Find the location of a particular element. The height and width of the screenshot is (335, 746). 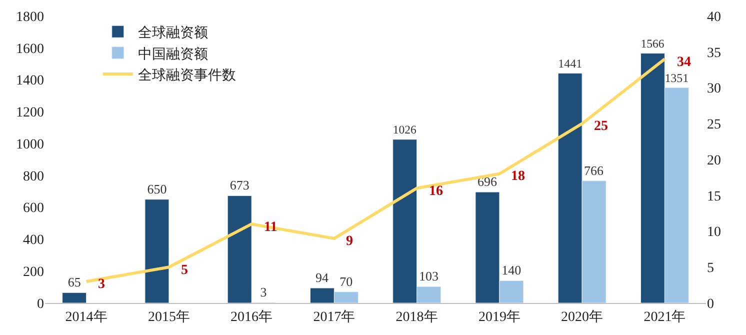

y-tick-label: 400 is located at coordinates (33, 240).